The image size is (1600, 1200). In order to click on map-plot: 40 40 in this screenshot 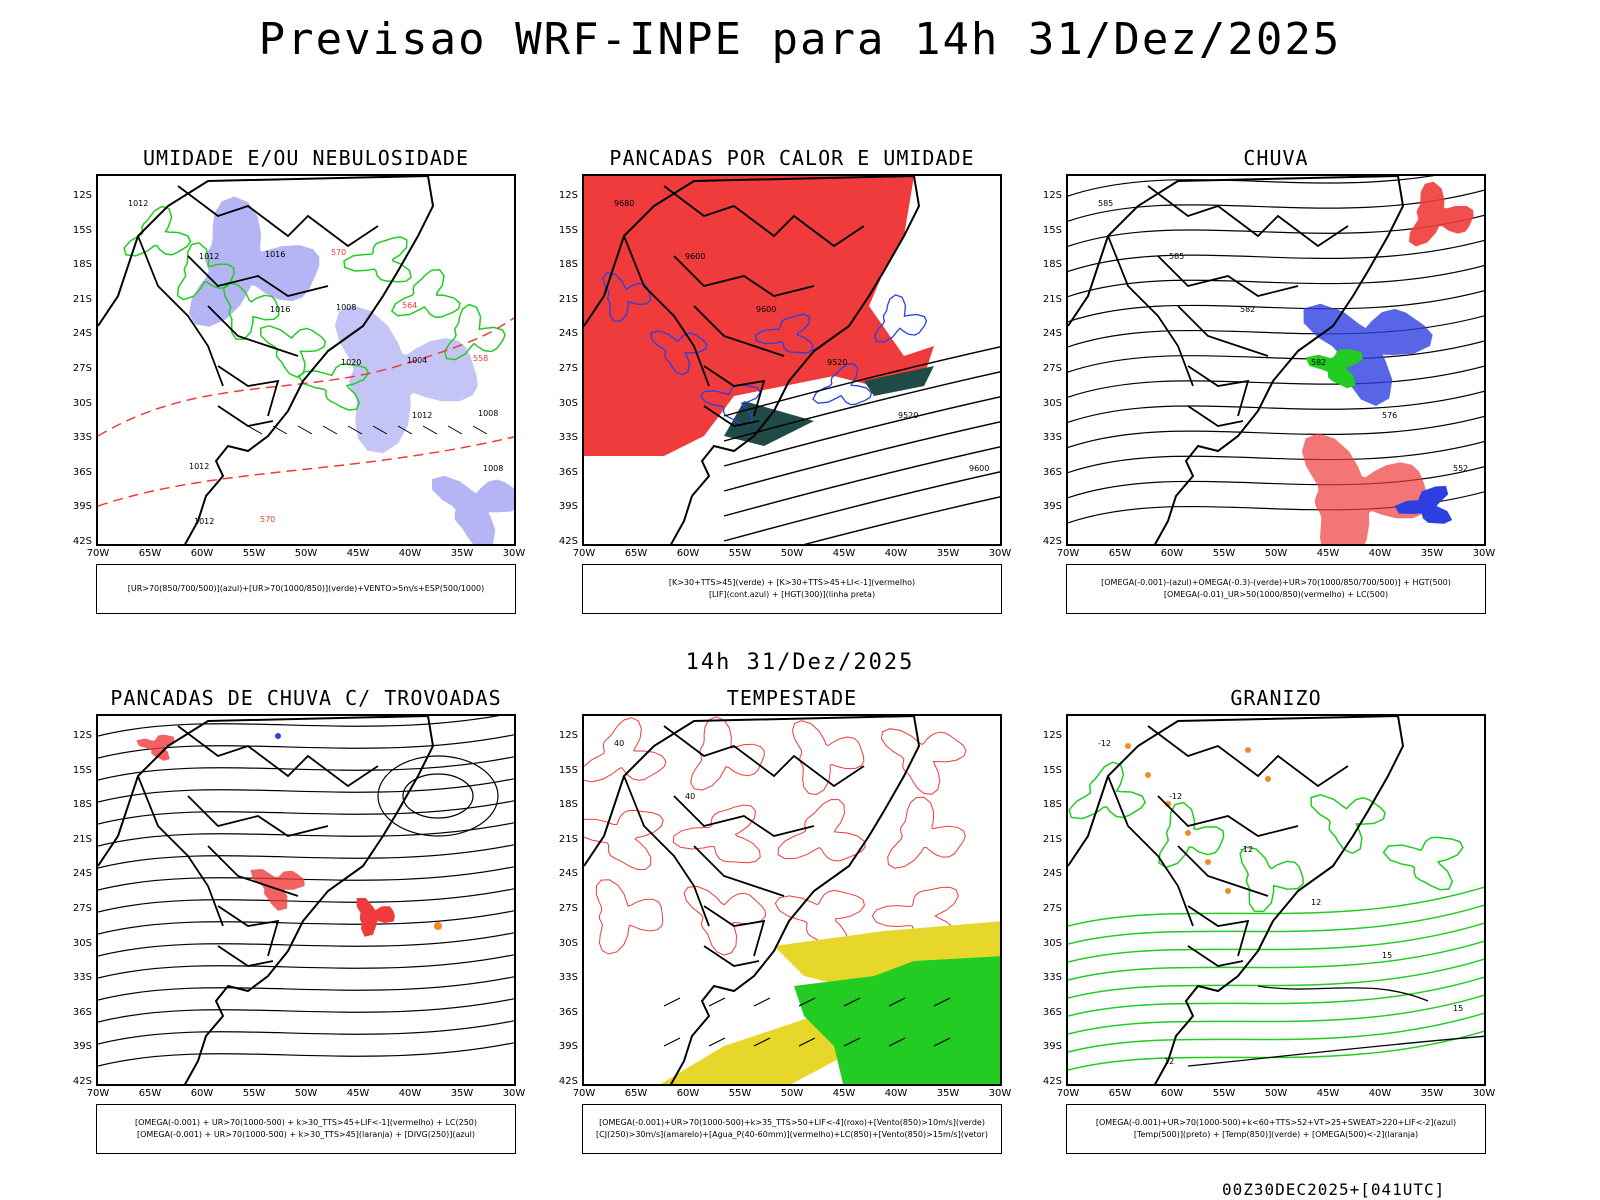, I will do `click(792, 900)`.